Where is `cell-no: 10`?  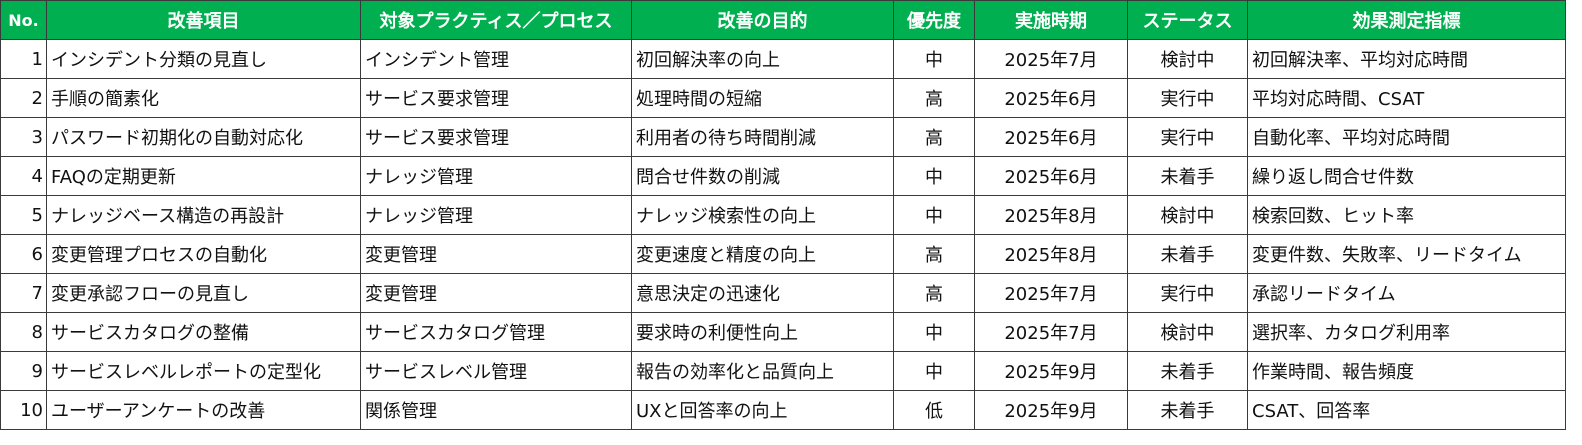
cell-no: 10 is located at coordinates (23, 410).